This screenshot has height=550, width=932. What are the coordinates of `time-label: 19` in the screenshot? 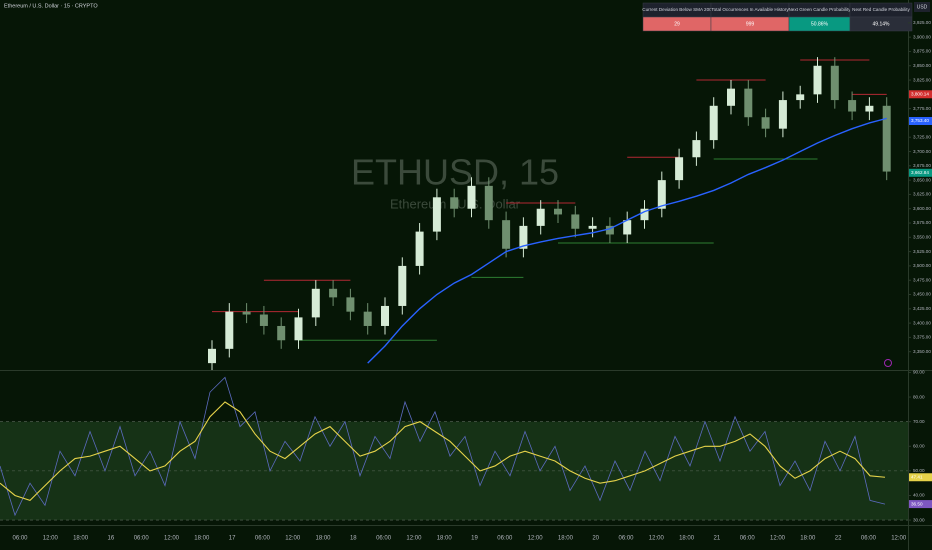 It's located at (474, 539).